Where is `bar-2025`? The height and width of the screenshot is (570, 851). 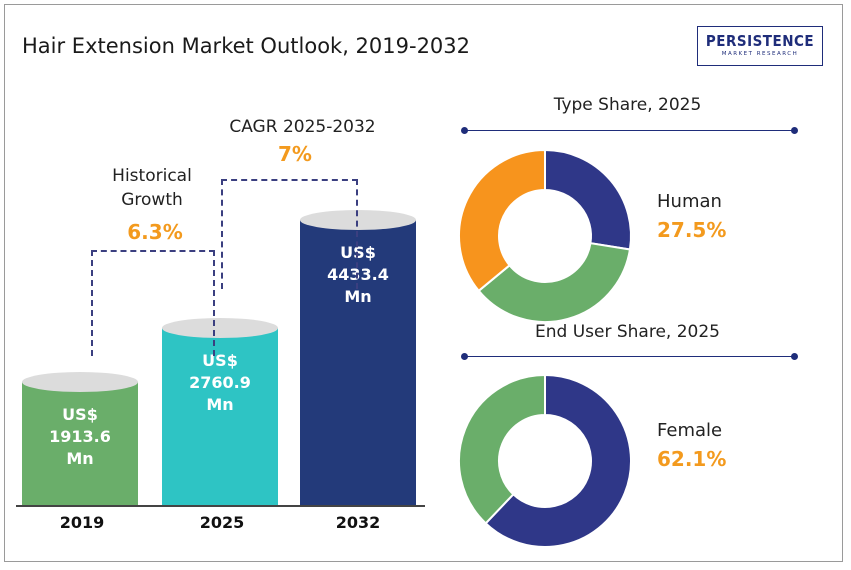 bar-2025 is located at coordinates (220, 416).